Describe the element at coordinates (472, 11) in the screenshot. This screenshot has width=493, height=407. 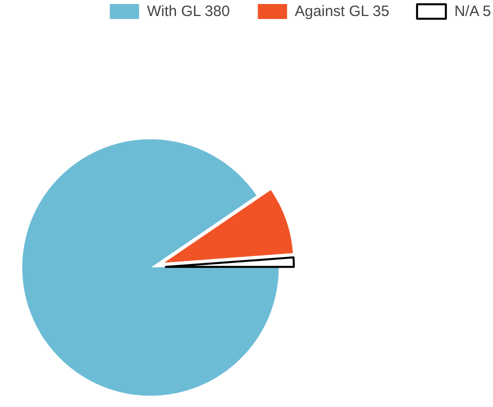
I see `legend-label: N/A 5` at that location.